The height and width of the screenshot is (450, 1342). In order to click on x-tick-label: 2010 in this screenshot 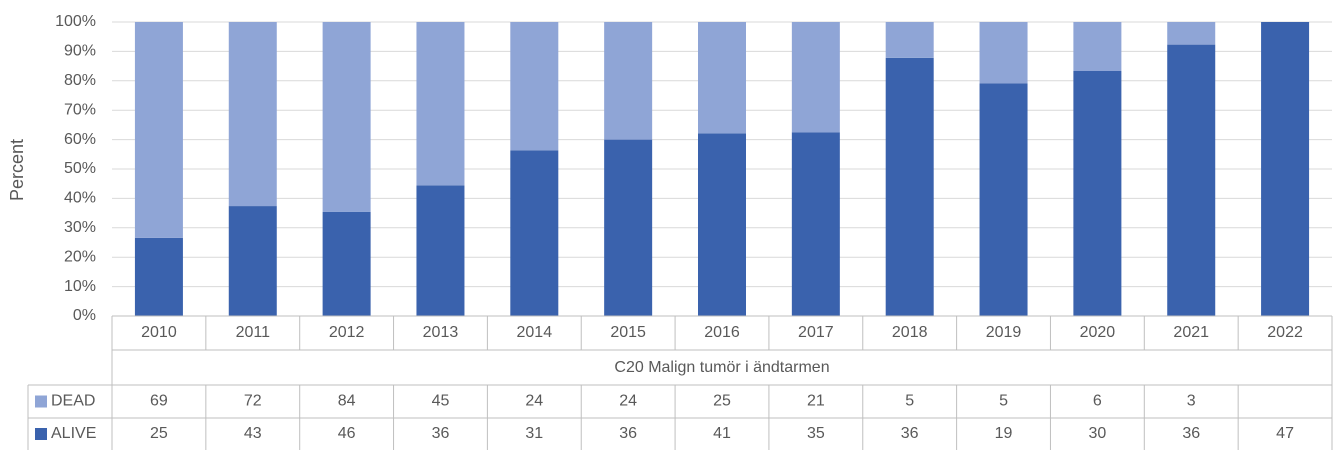, I will do `click(159, 332)`.